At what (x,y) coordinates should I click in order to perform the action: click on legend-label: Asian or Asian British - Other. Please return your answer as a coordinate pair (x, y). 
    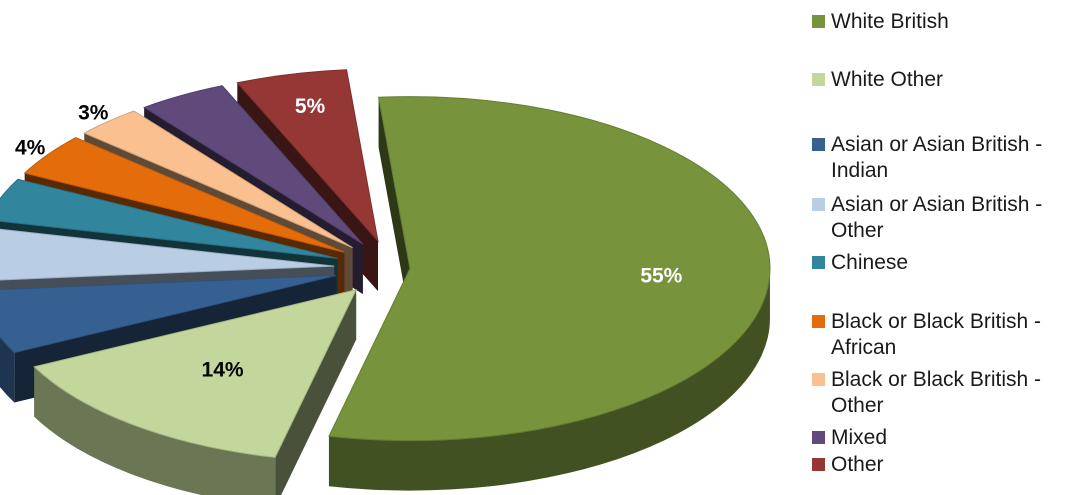
    Looking at the image, I should click on (937, 217).